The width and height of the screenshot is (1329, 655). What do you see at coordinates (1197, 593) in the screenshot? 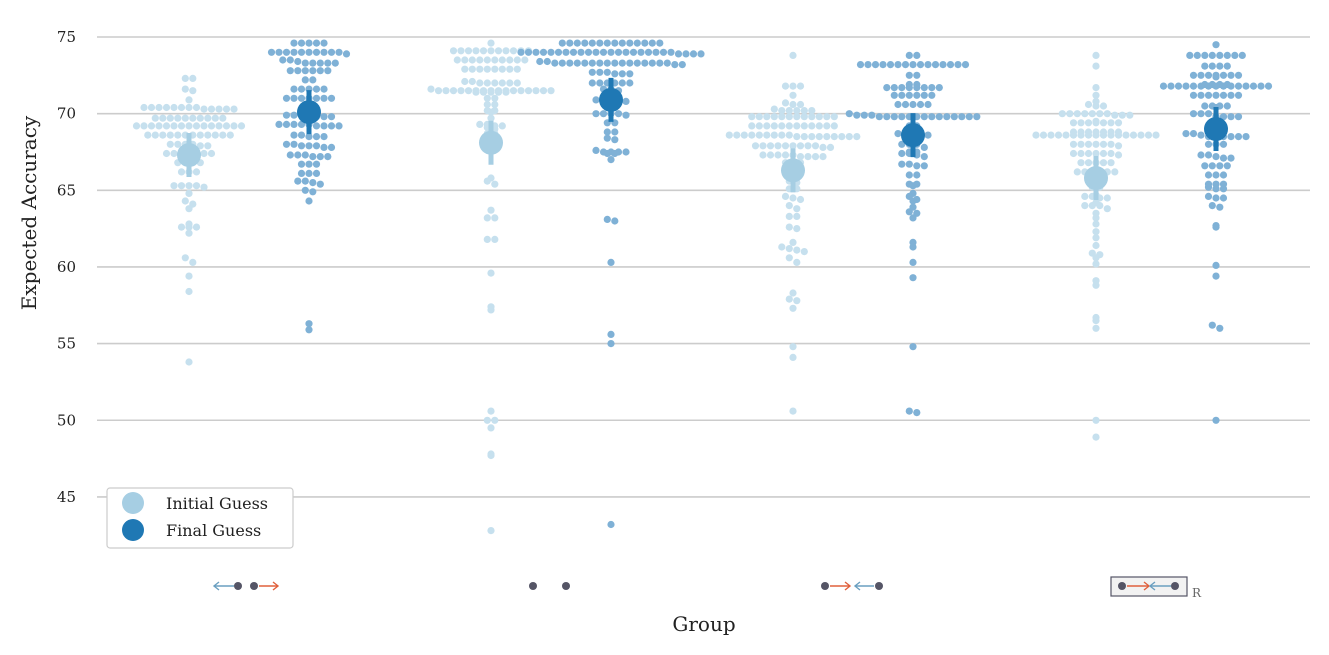
I see `icon-suffix-label: R` at bounding box center [1197, 593].